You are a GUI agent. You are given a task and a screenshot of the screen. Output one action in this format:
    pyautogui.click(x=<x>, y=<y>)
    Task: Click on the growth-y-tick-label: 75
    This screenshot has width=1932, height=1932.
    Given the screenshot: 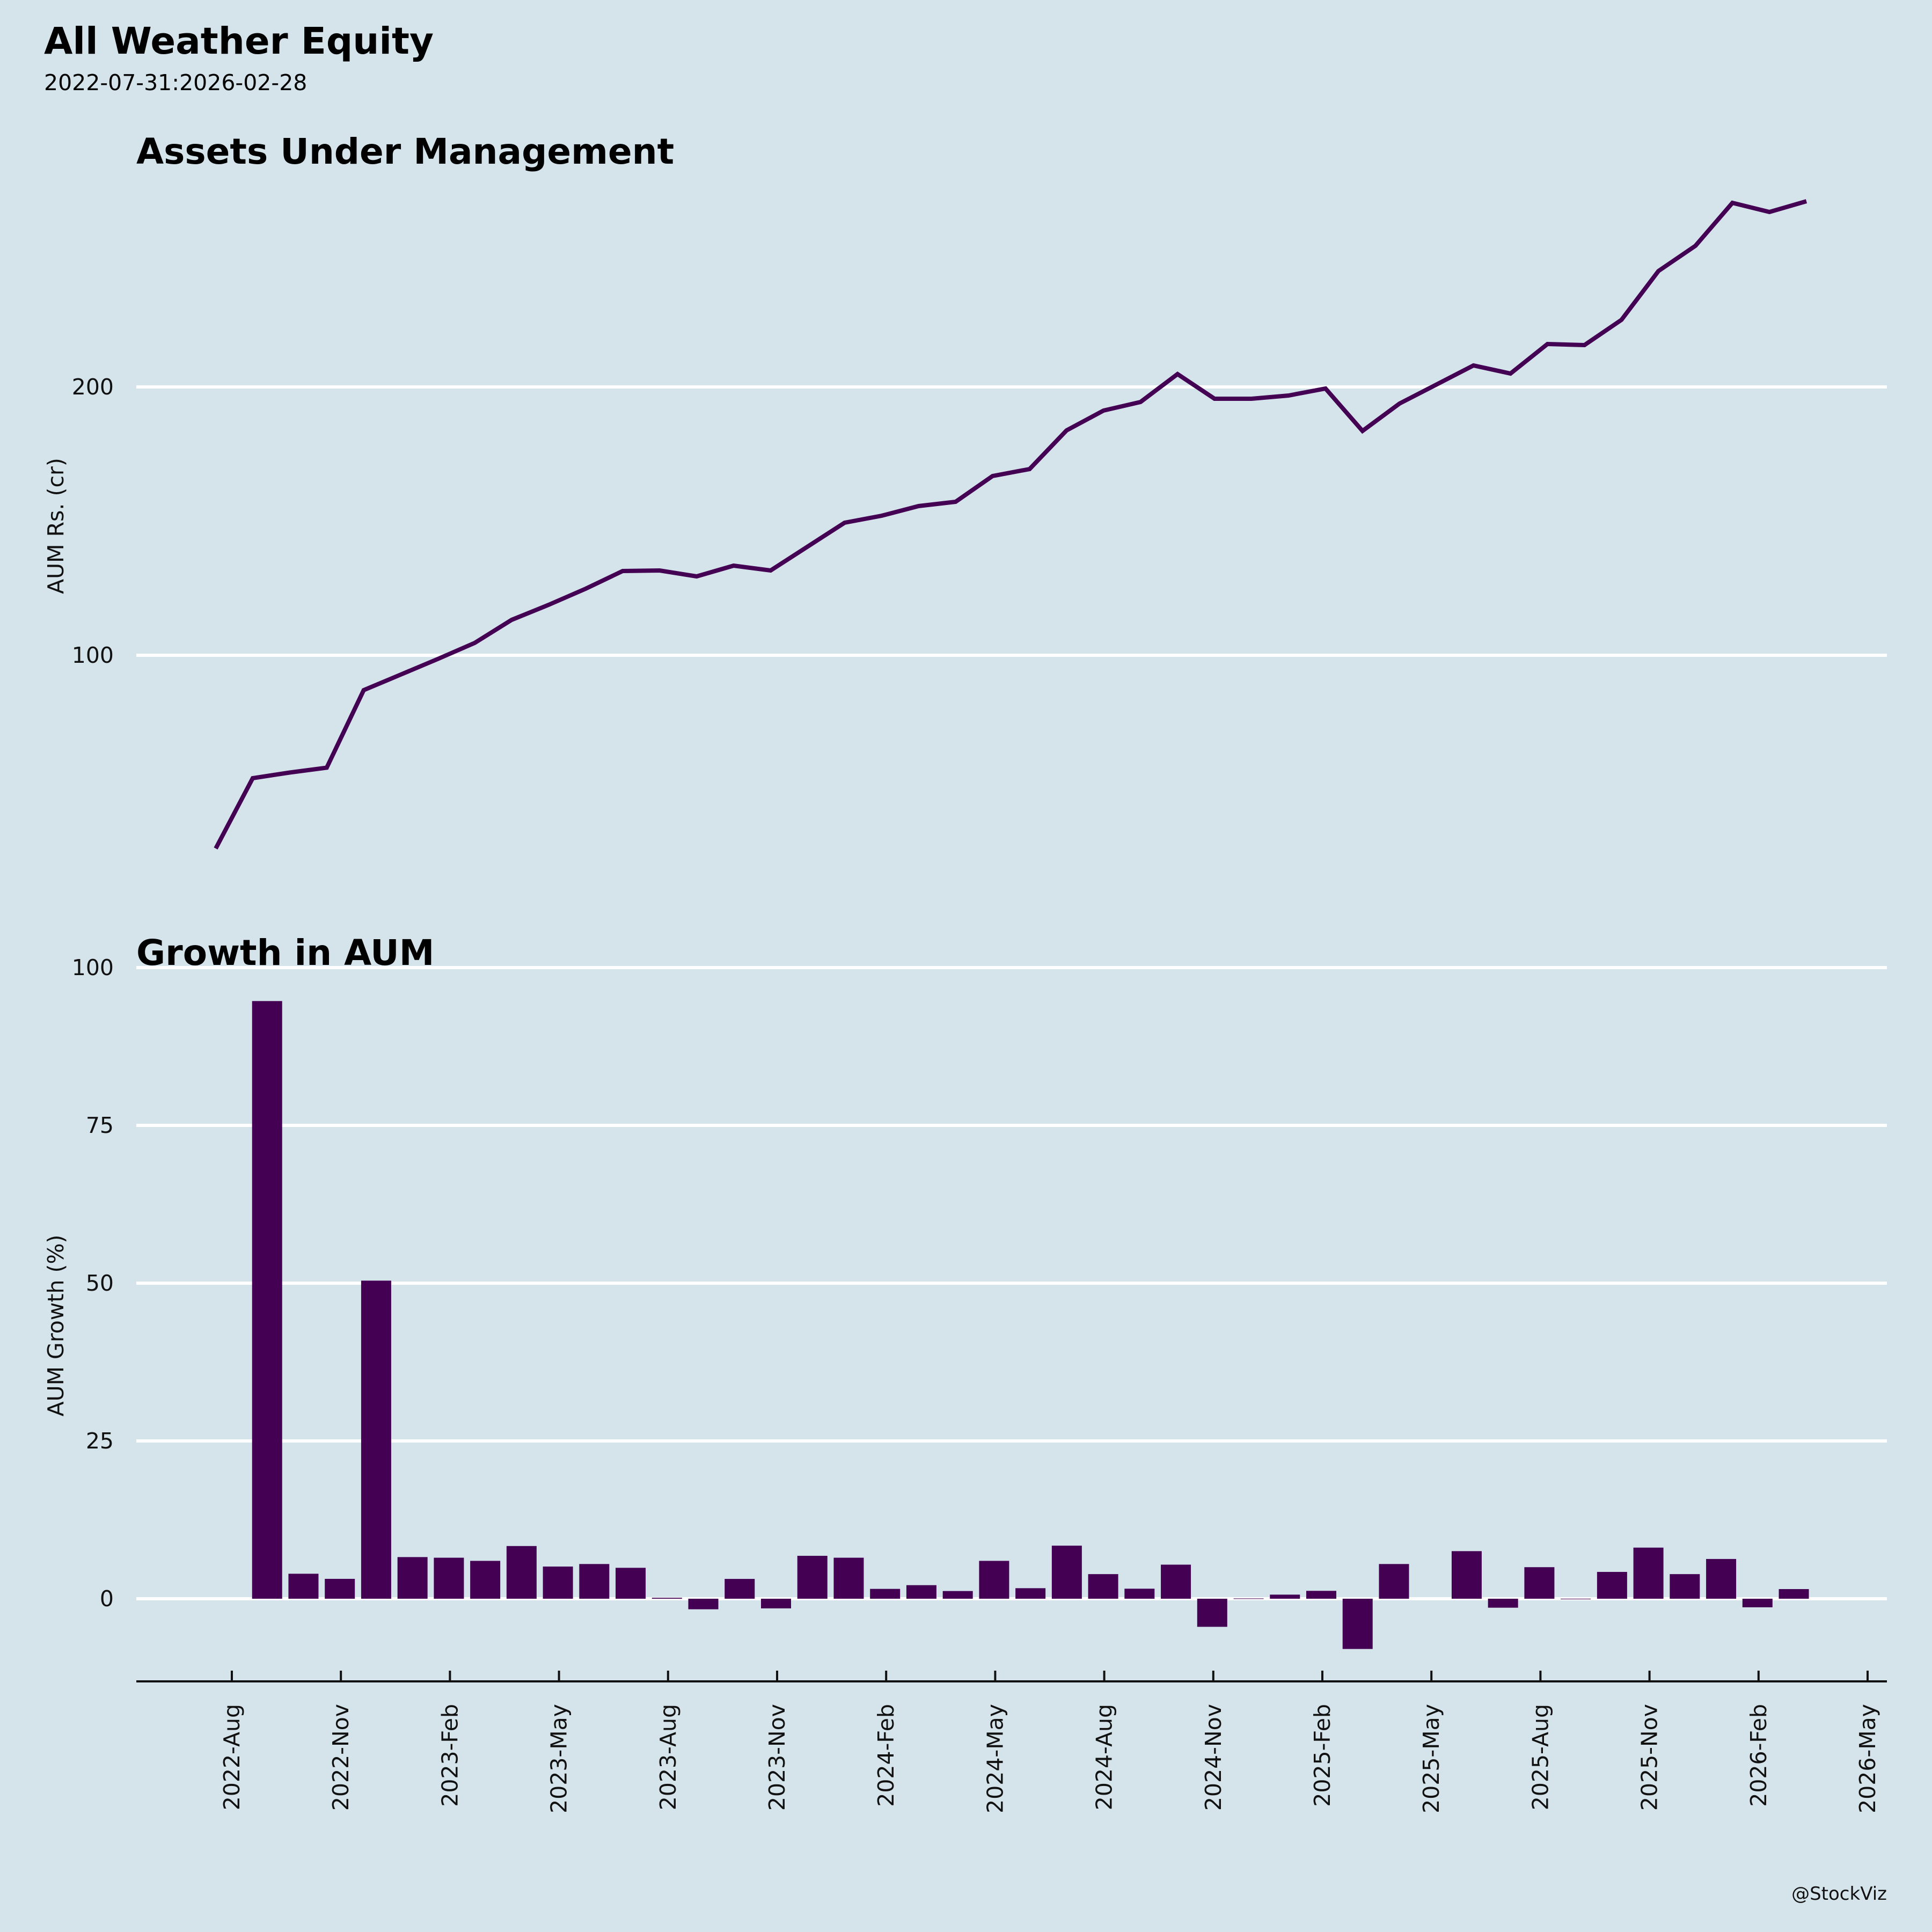 What is the action you would take?
    pyautogui.click(x=100, y=1125)
    